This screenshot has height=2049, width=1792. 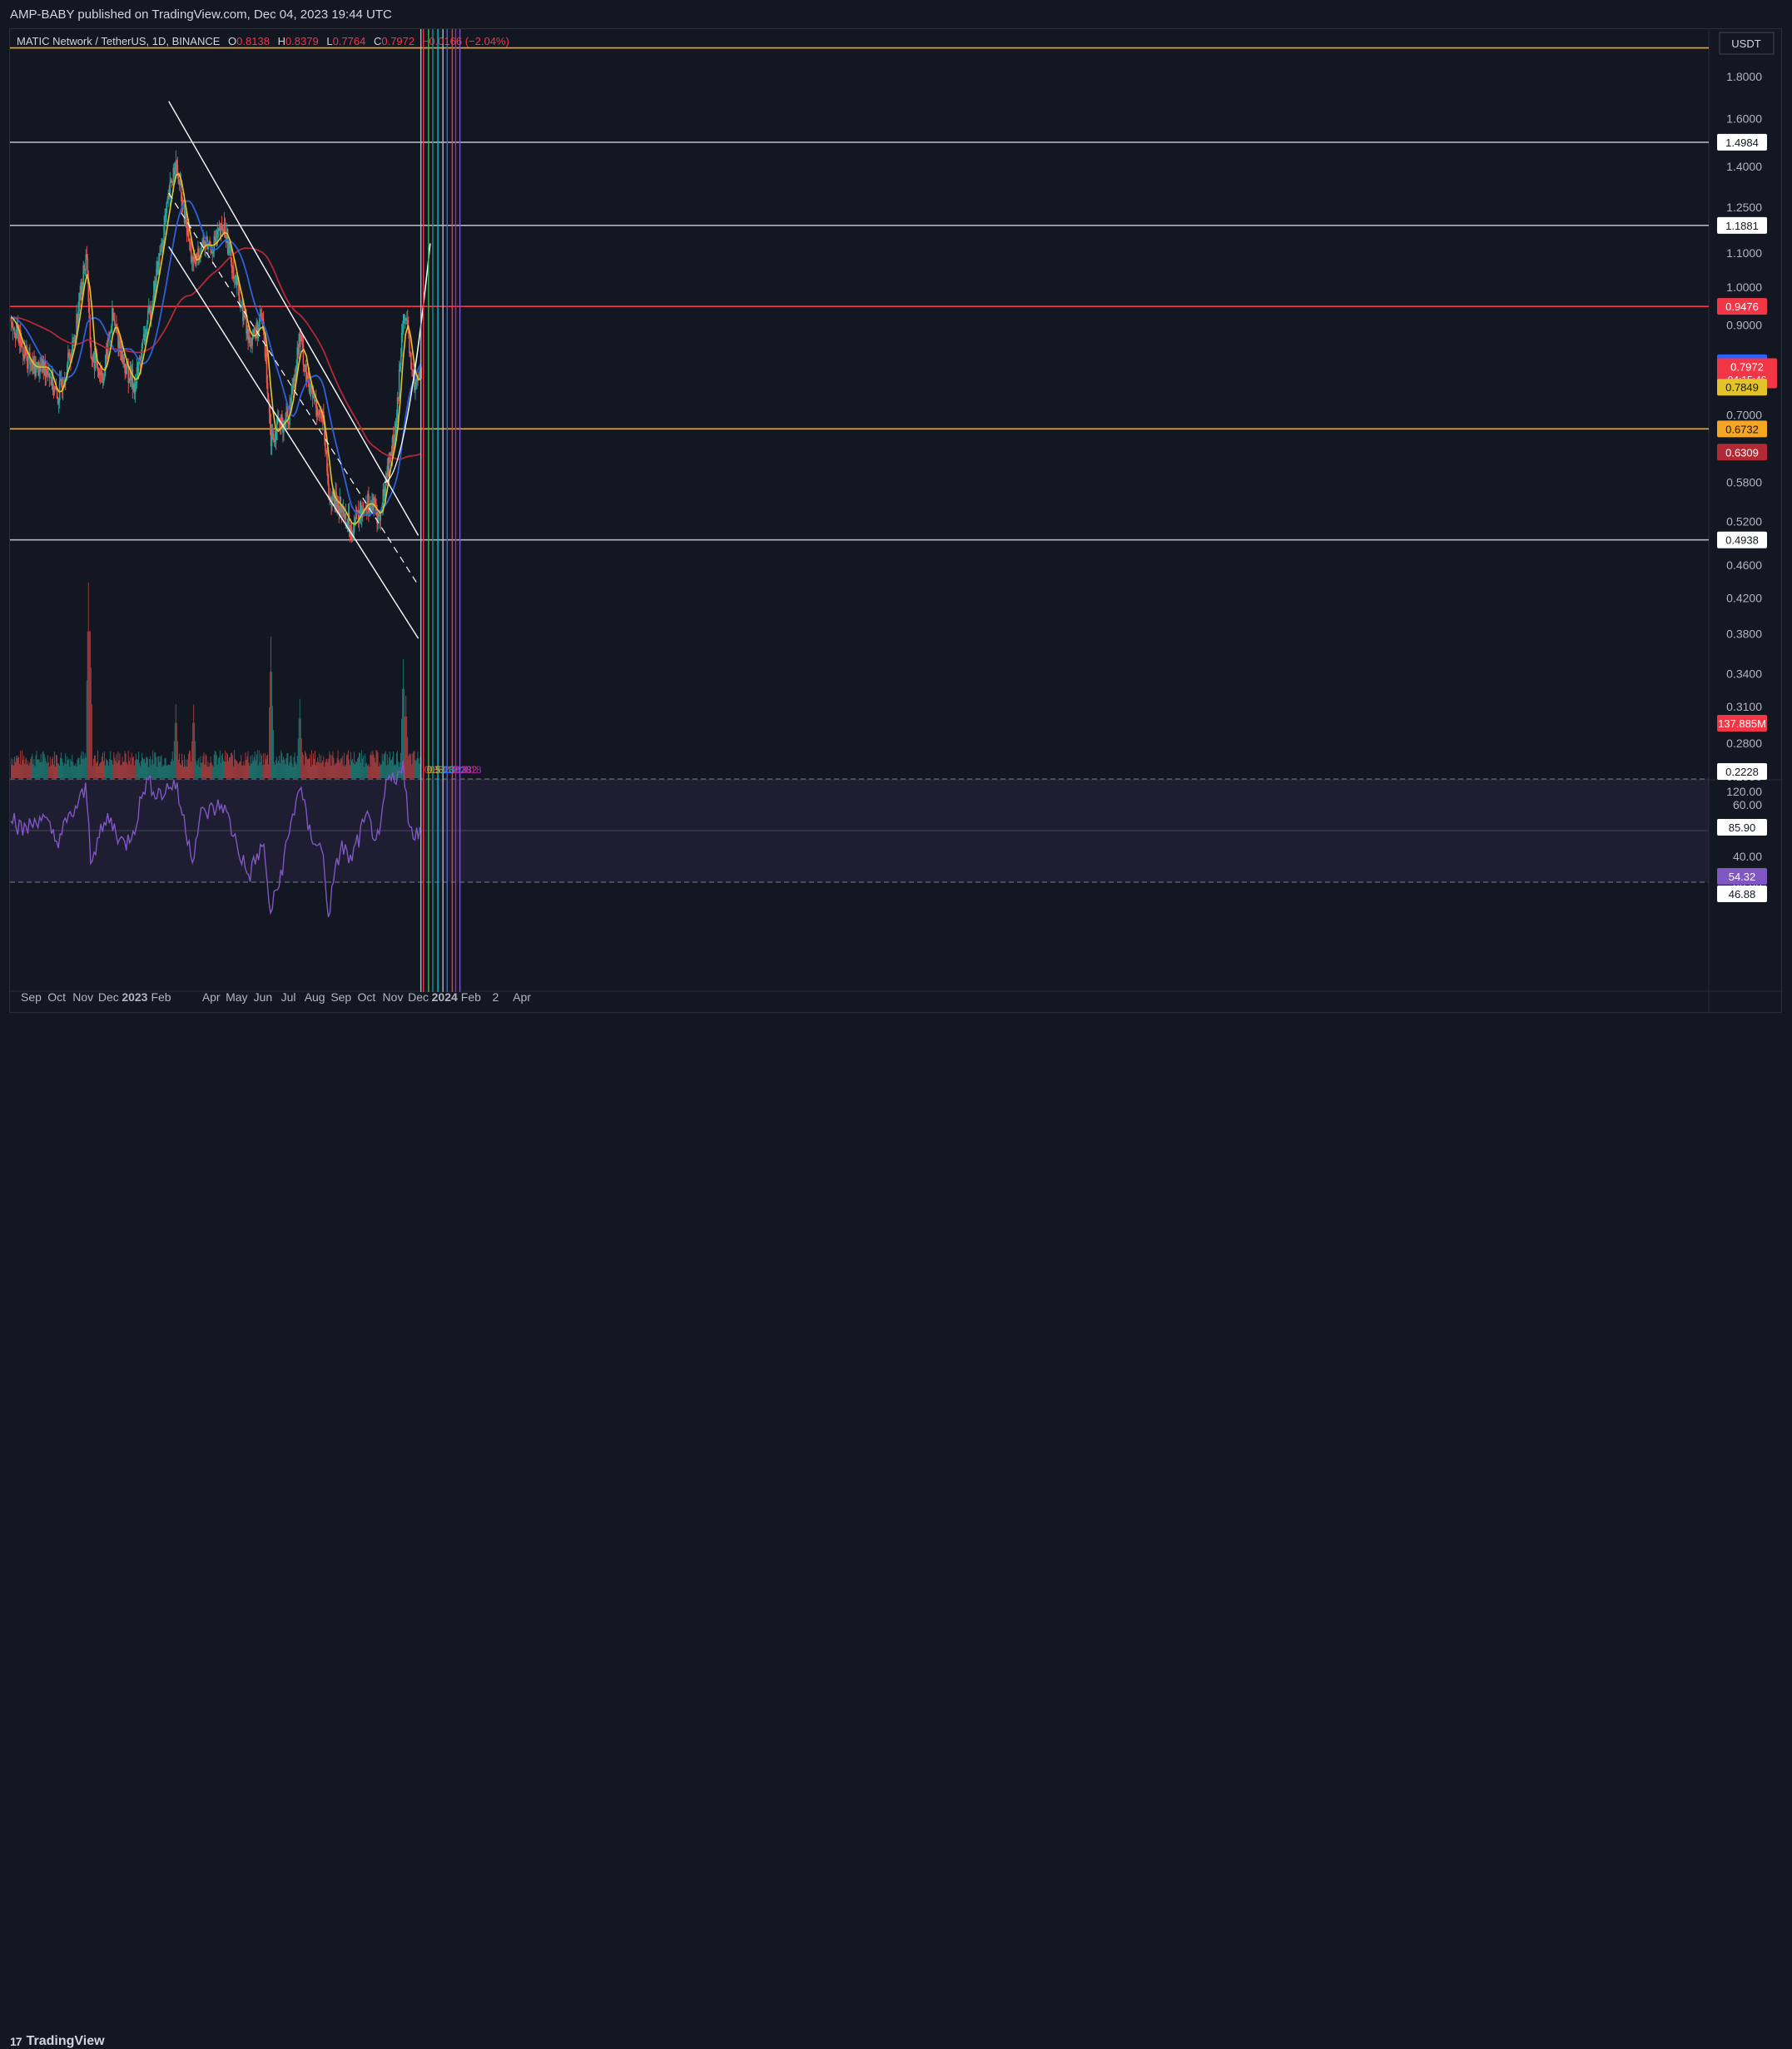 I want to click on time-axis-label: Jul, so click(x=288, y=997).